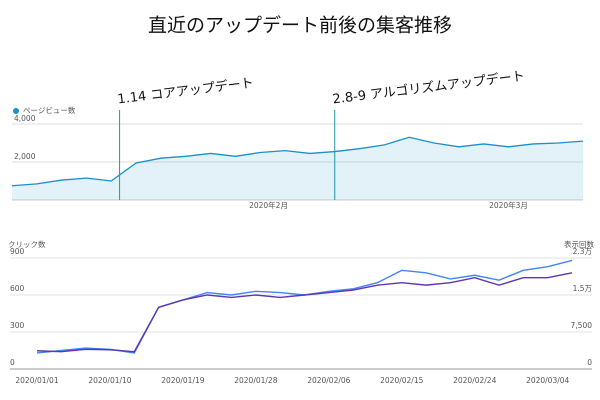 Image resolution: width=600 pixels, height=400 pixels. What do you see at coordinates (27, 244) in the screenshot?
I see `y-axis-title: クリック数` at bounding box center [27, 244].